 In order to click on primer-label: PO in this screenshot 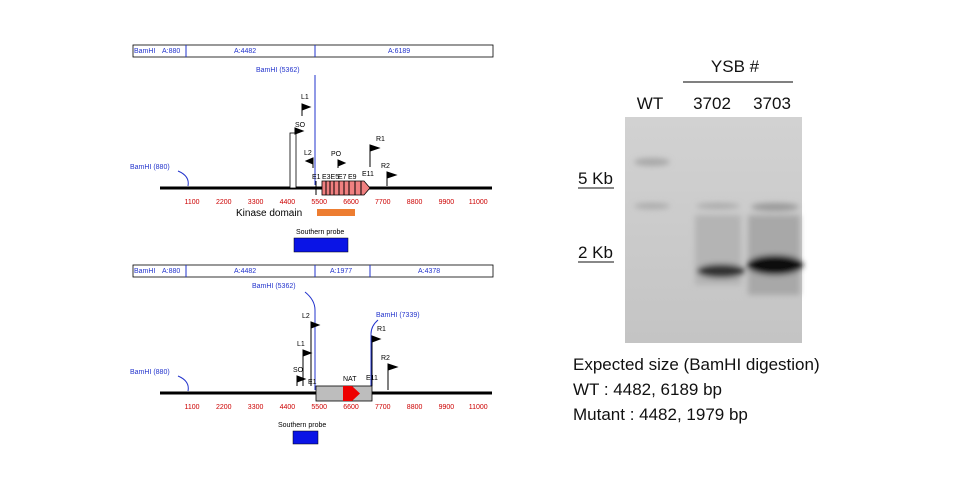, I will do `click(336, 154)`.